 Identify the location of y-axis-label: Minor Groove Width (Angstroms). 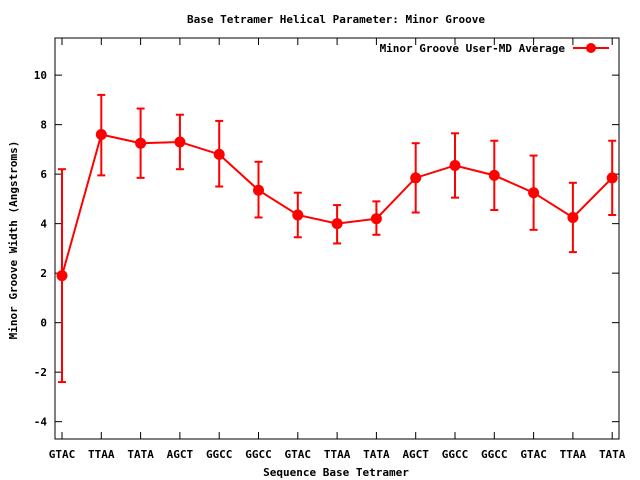
(13, 240).